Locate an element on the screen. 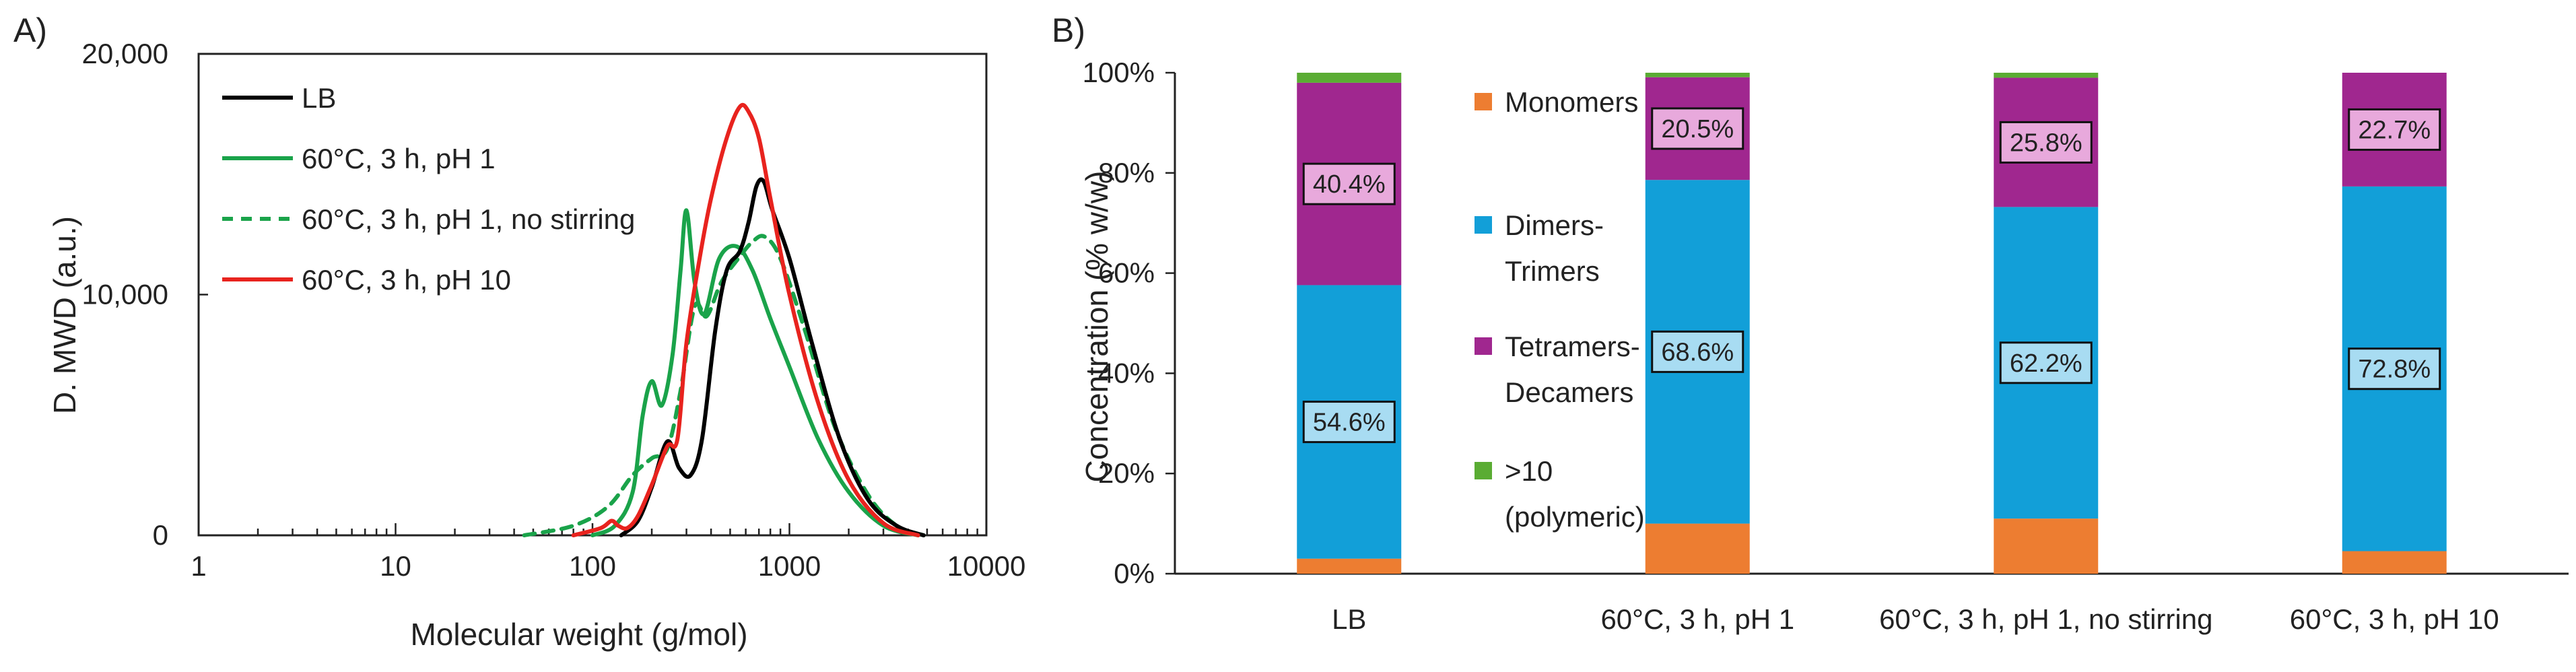 This screenshot has width=2576, height=672. panel-a-y-tick-label: 0 is located at coordinates (160, 535).